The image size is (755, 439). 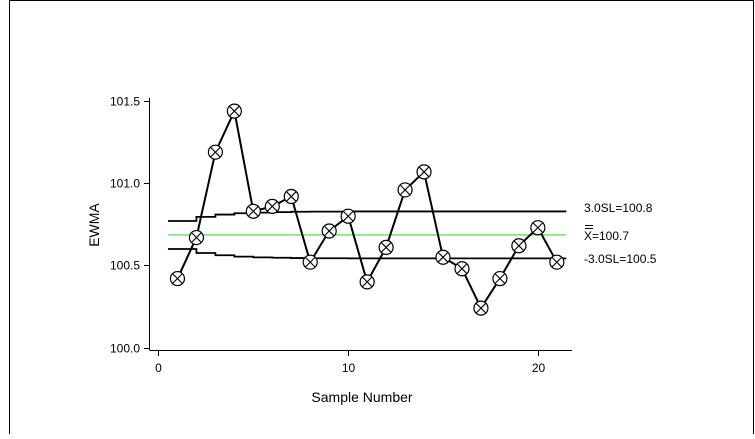 I want to click on x-tick-label: 10, so click(x=349, y=368).